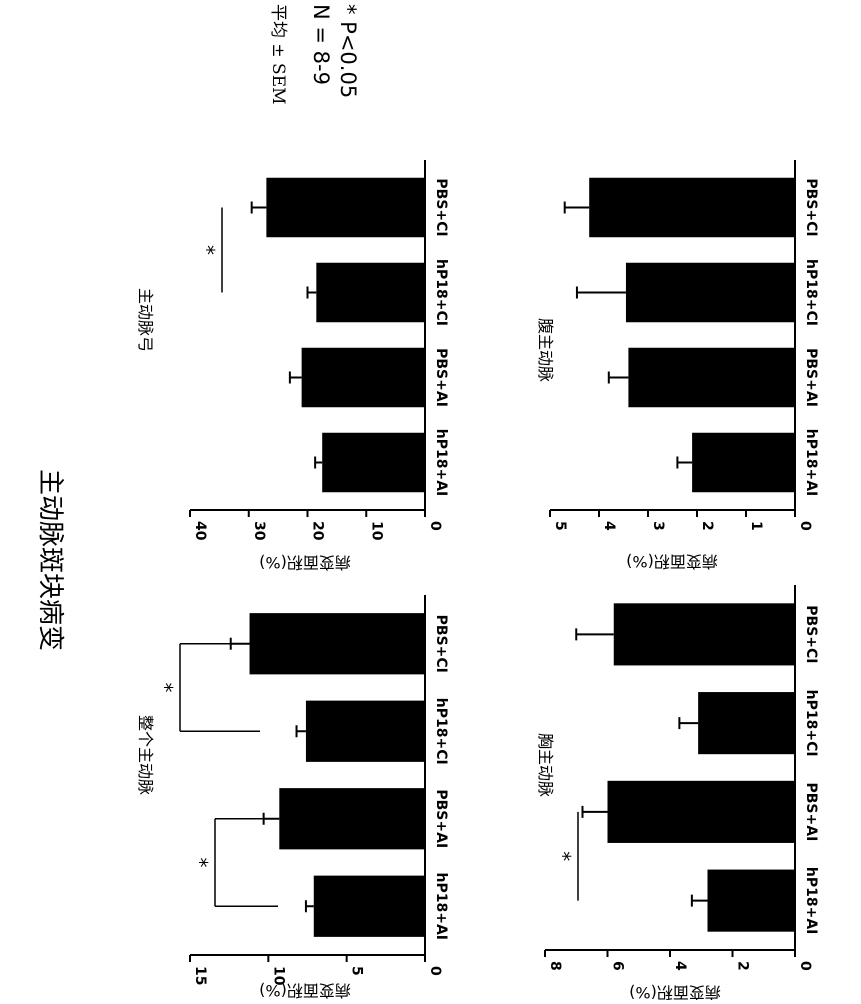 The image size is (861, 1004). What do you see at coordinates (672, 561) in the screenshot?
I see `ylabel-abdominal-aorta: 病变面积(%)` at bounding box center [672, 561].